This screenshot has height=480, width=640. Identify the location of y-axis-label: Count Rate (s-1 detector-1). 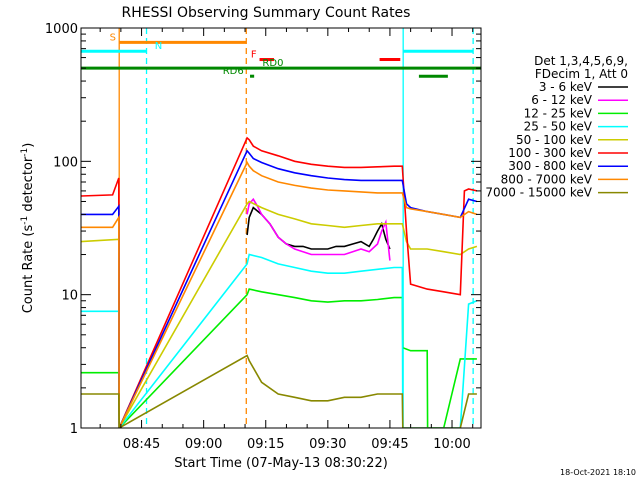
(28, 228).